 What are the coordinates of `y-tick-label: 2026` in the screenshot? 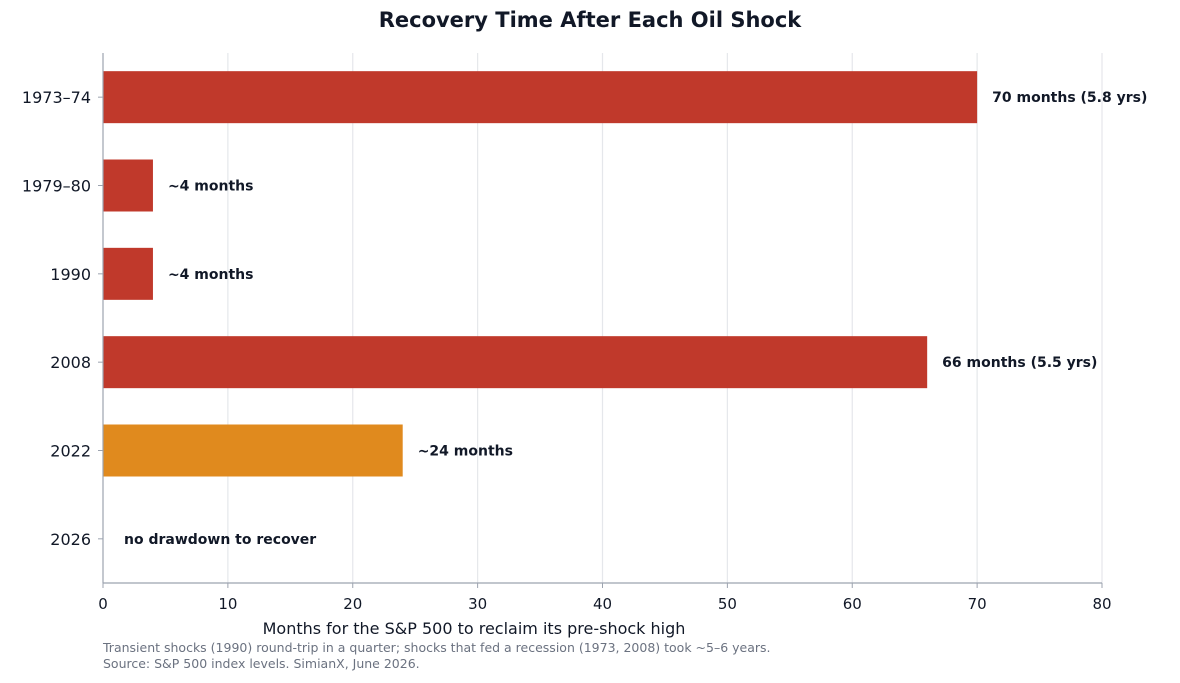 It's located at (70, 539).